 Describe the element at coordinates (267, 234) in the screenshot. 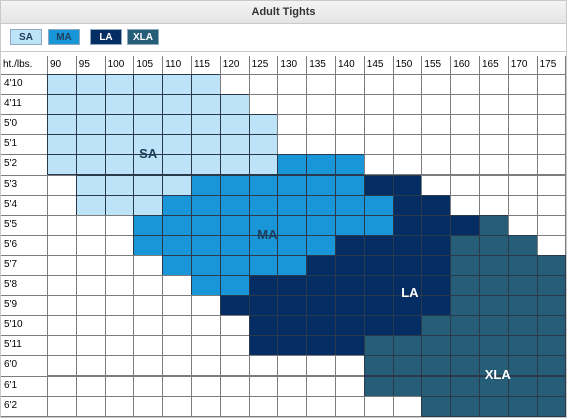

I see `zone-label-ma: MA` at that location.